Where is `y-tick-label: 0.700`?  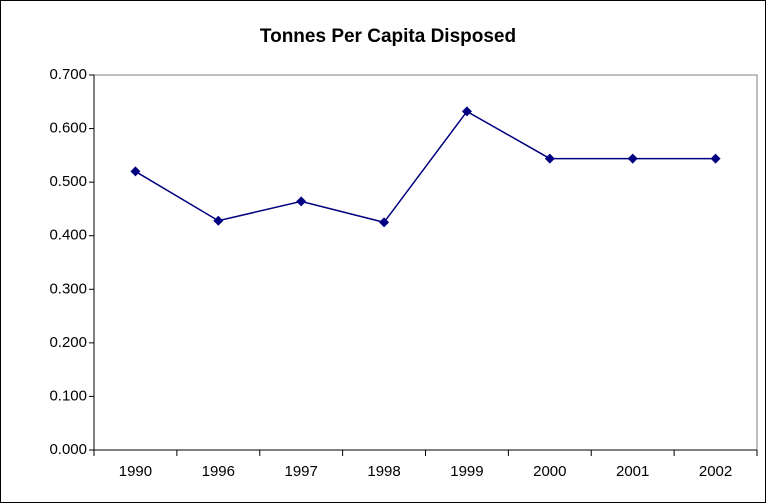
y-tick-label: 0.700 is located at coordinates (68, 74).